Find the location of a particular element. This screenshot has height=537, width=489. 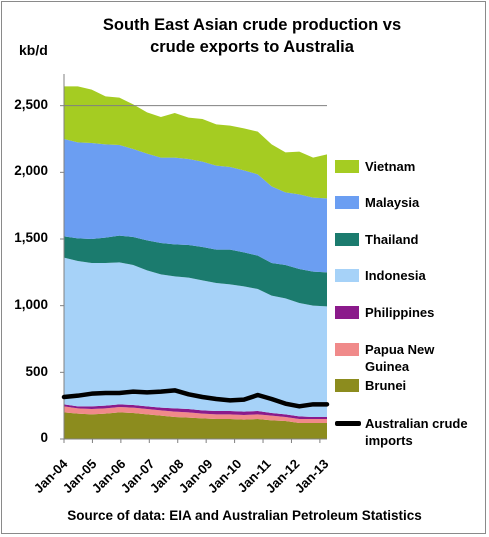

legend-label: Australian crude imports is located at coordinates (416, 432).